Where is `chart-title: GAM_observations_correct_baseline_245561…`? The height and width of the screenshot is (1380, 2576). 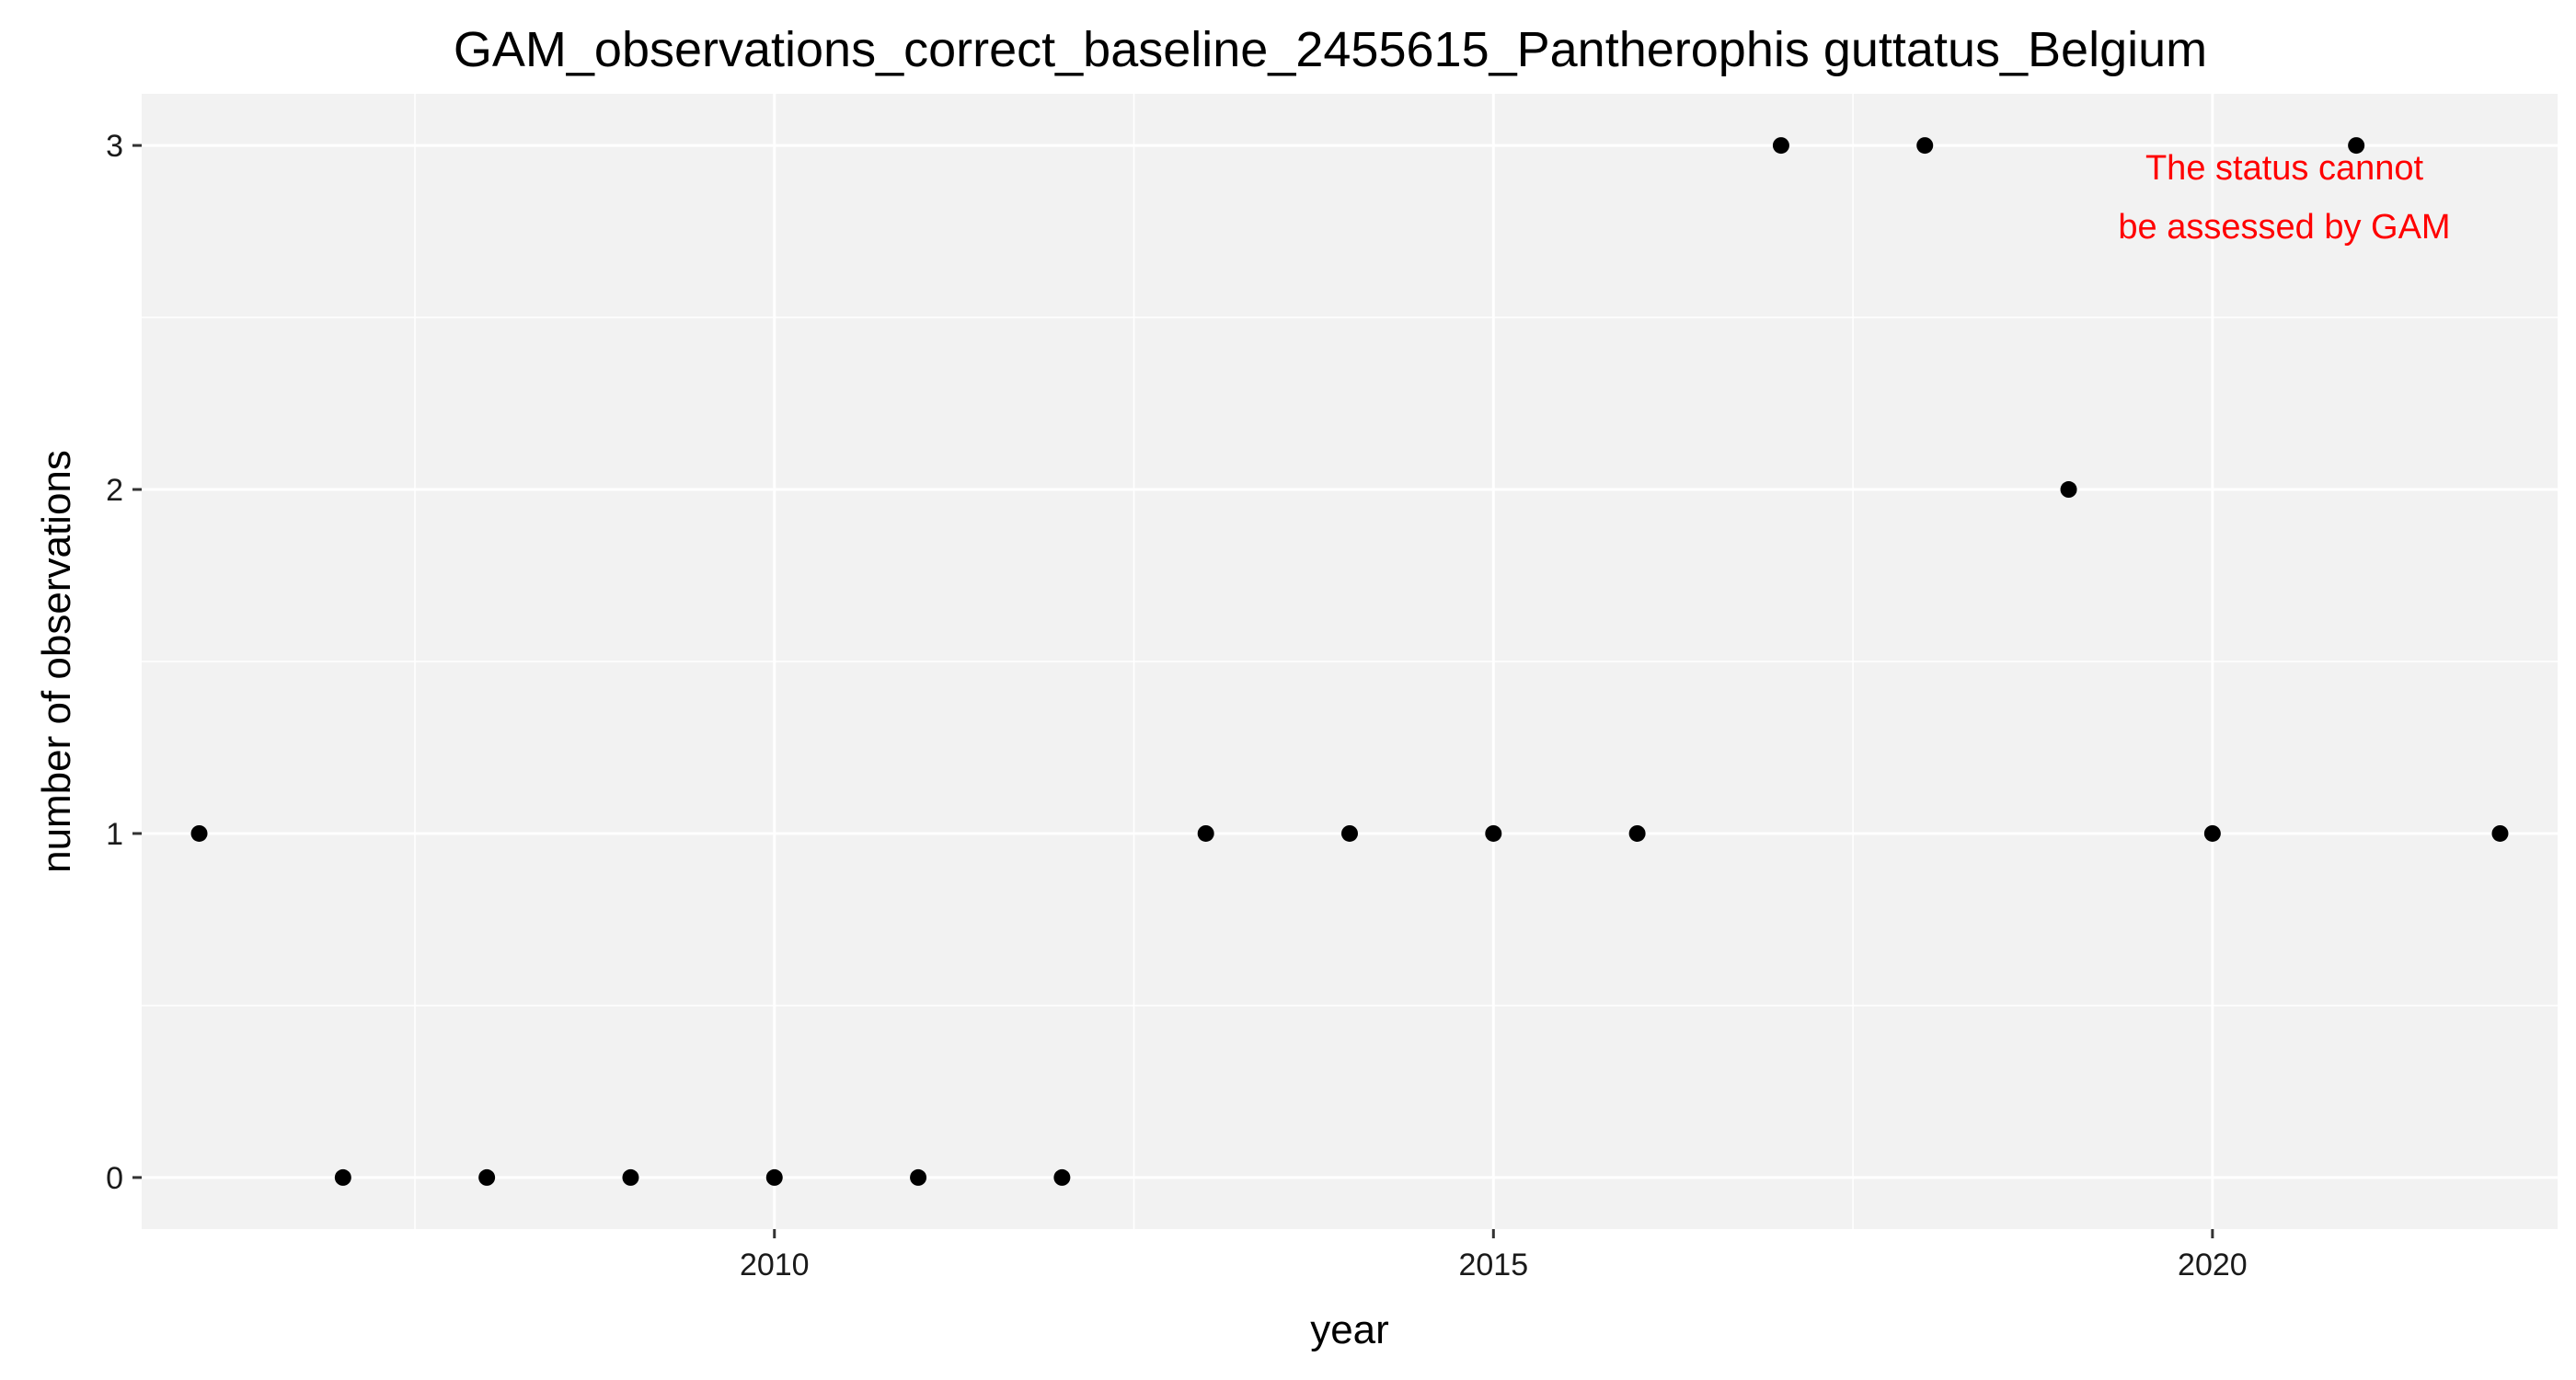 chart-title: GAM_observations_correct_baseline_245561… is located at coordinates (1330, 49).